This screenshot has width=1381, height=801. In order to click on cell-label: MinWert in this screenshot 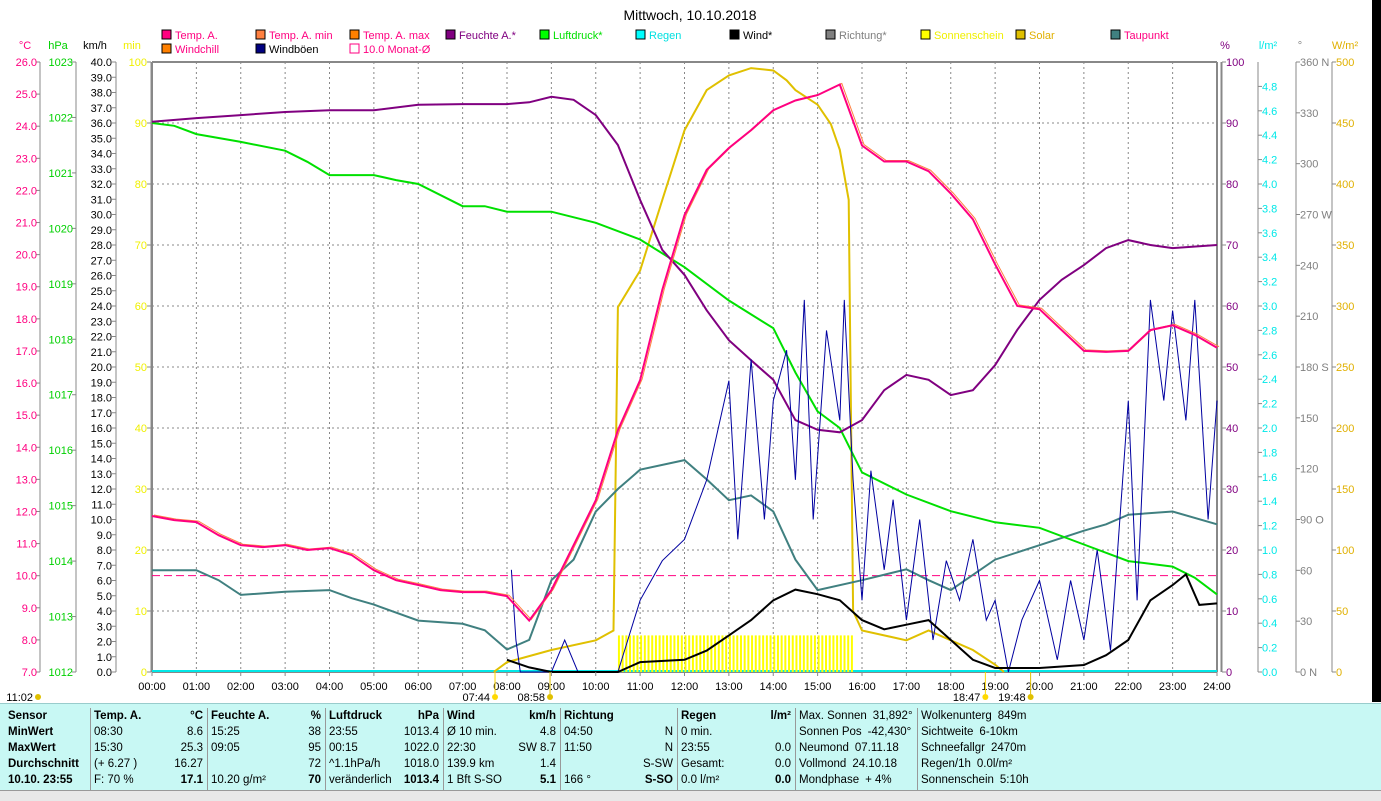, I will do `click(31, 732)`.